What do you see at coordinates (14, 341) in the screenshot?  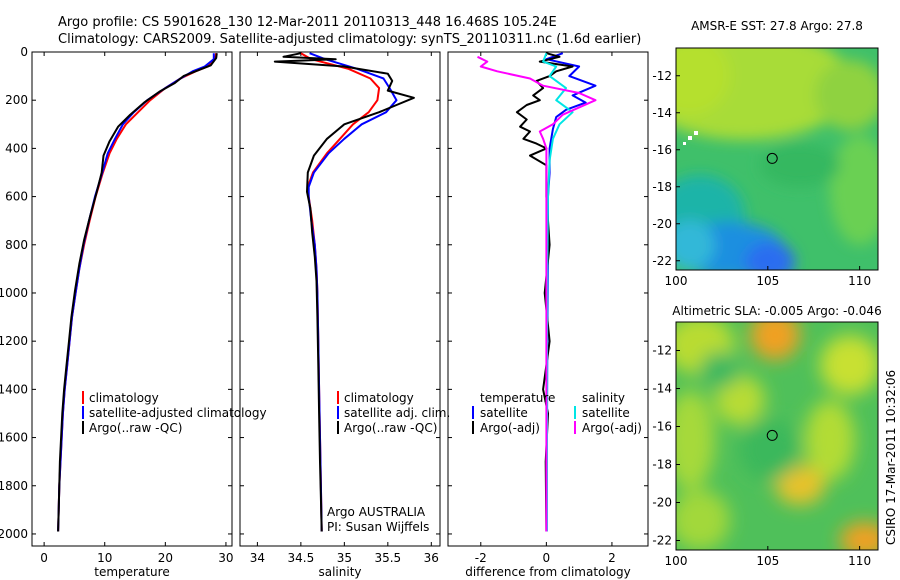 I see `y-tick-label: 1200` at bounding box center [14, 341].